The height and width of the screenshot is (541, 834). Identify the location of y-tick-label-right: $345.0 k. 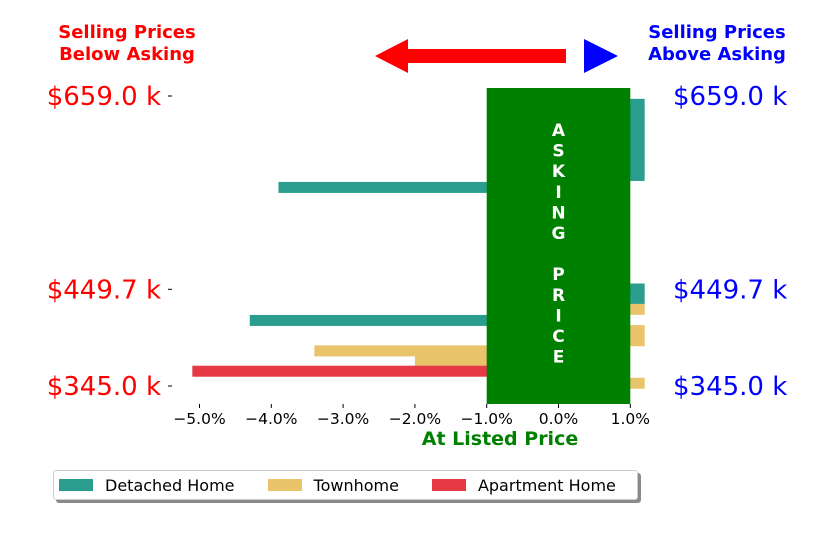
(730, 387).